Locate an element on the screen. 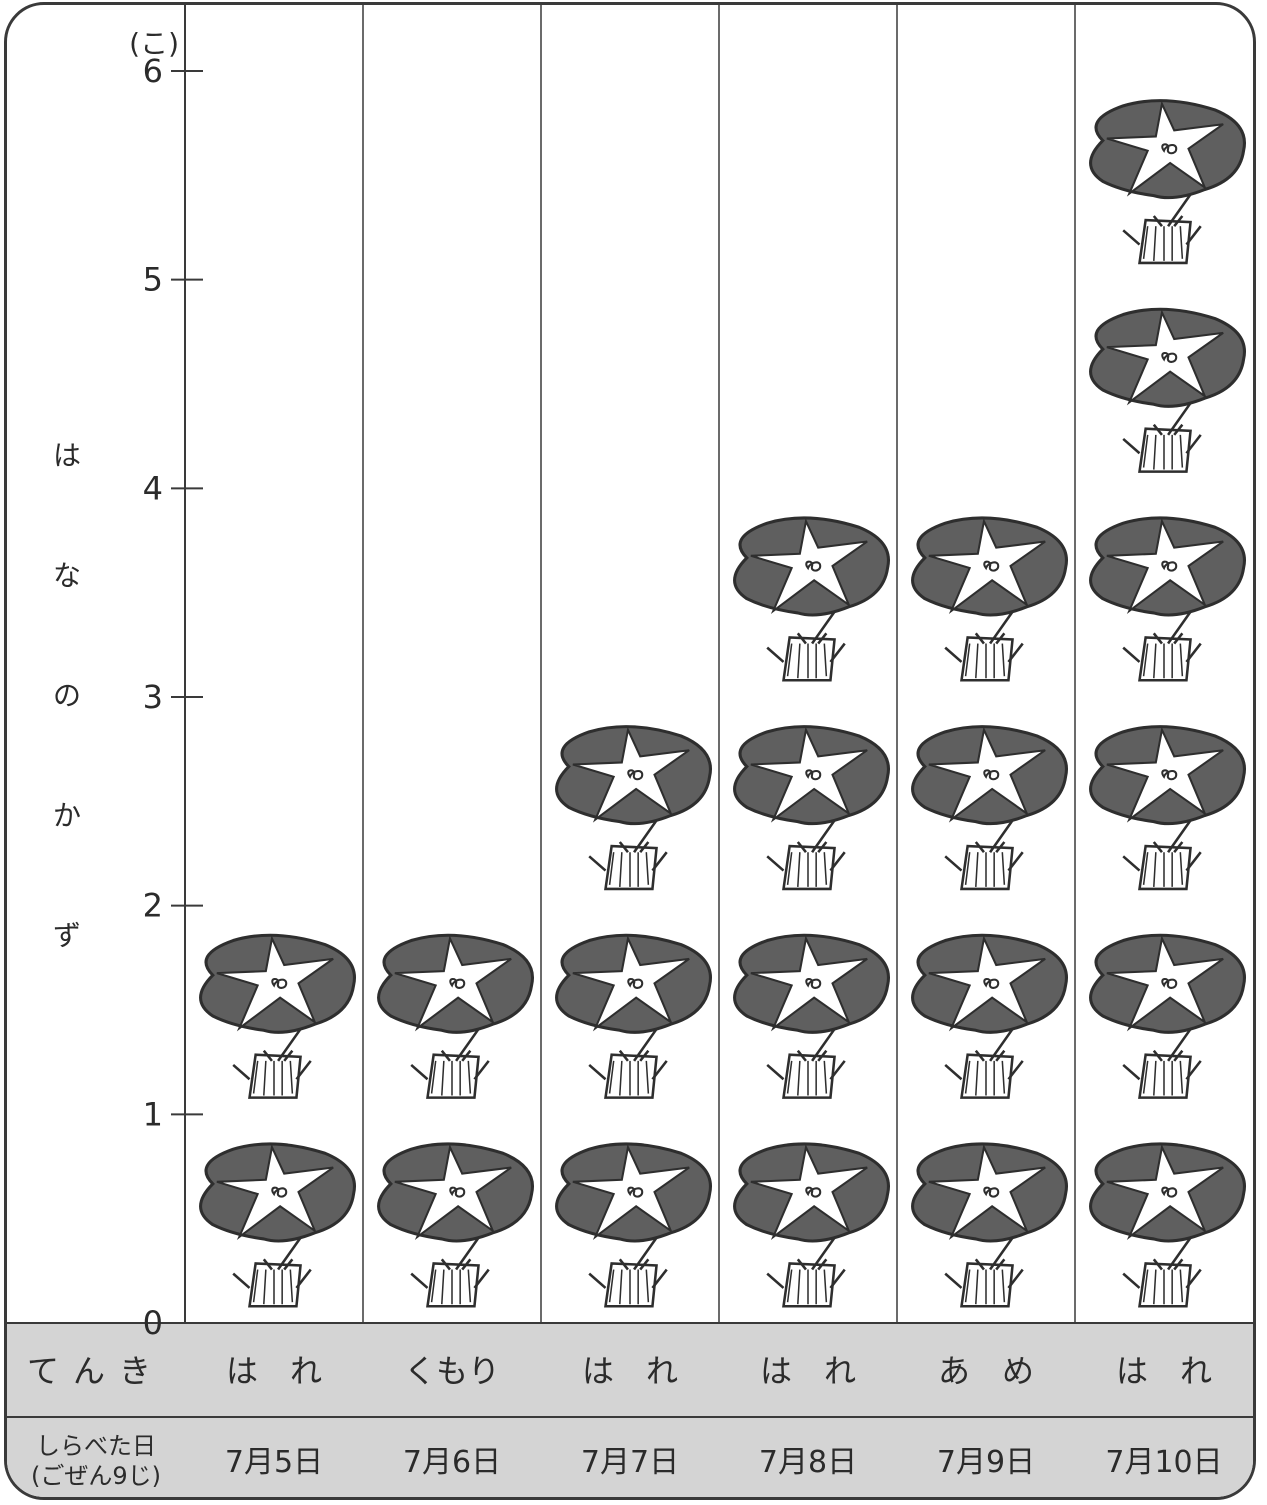  date-cell: 7月8日 is located at coordinates (808, 1462).